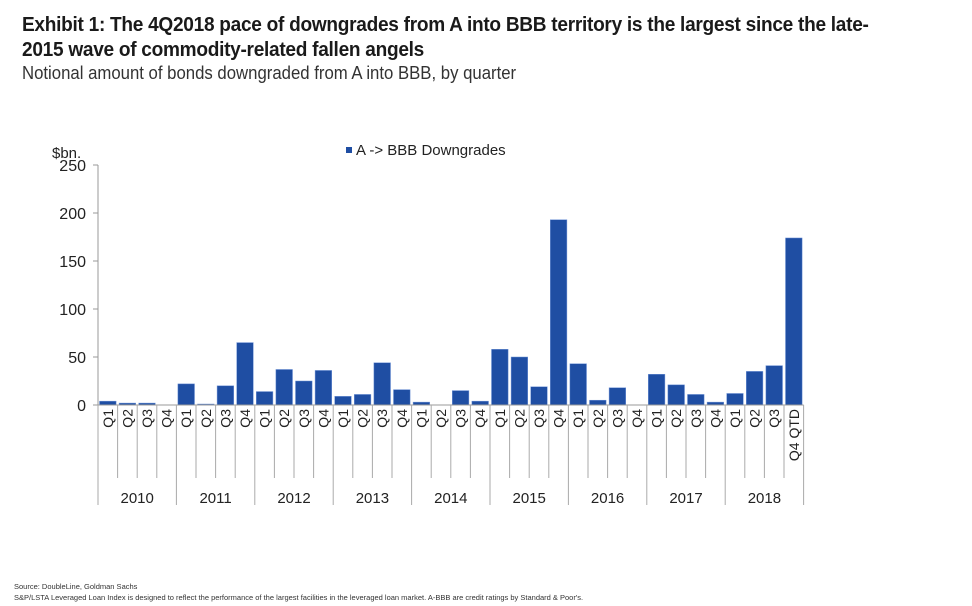 The width and height of the screenshot is (972, 606). What do you see at coordinates (764, 498) in the screenshot?
I see `year-label: 2018` at bounding box center [764, 498].